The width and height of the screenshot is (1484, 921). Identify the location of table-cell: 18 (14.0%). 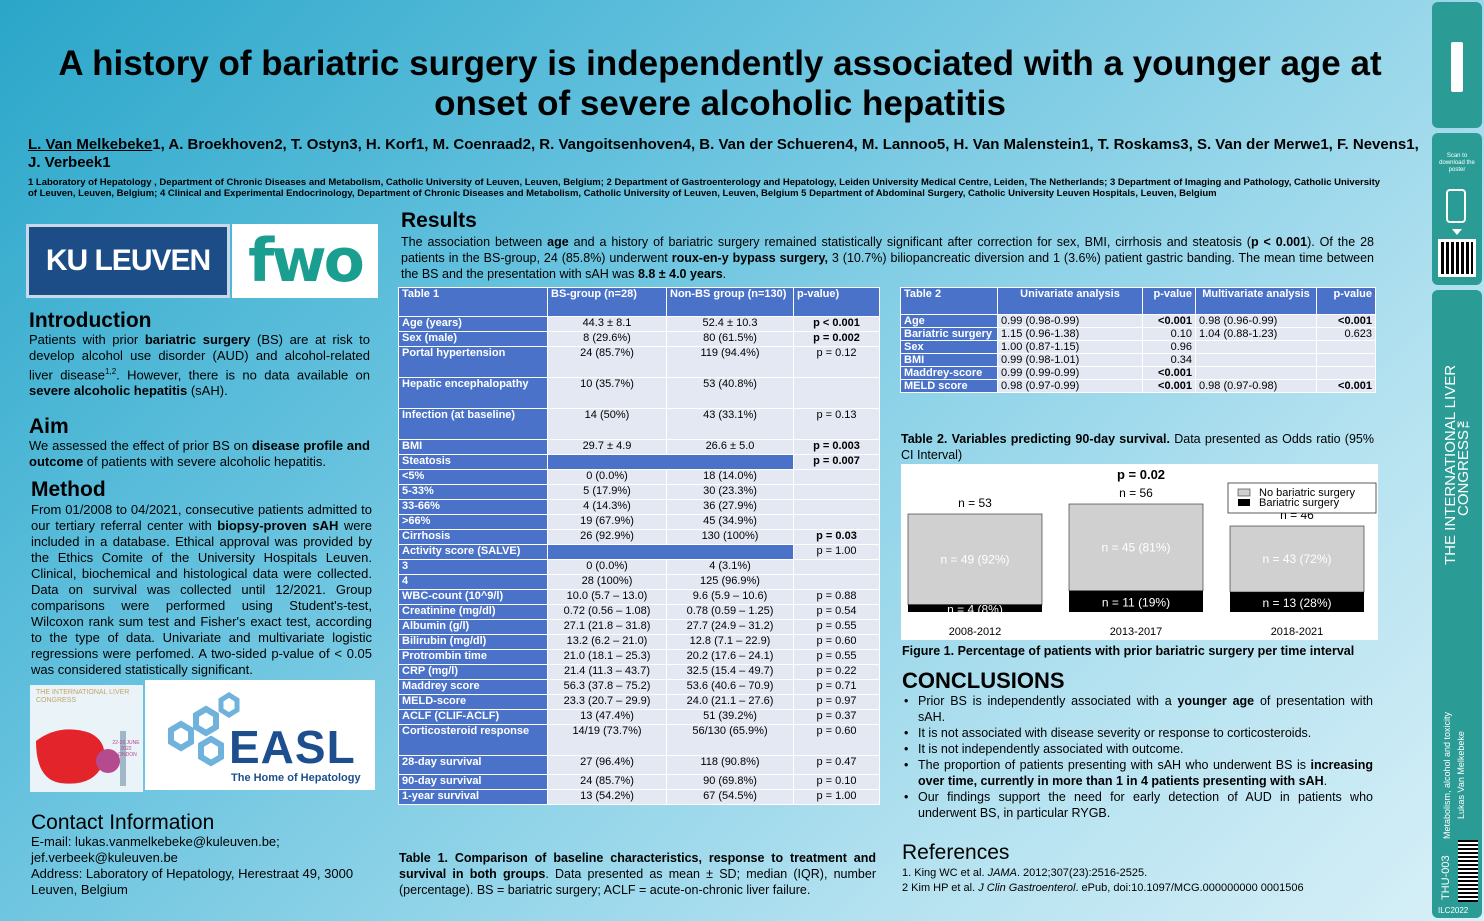
(730, 477).